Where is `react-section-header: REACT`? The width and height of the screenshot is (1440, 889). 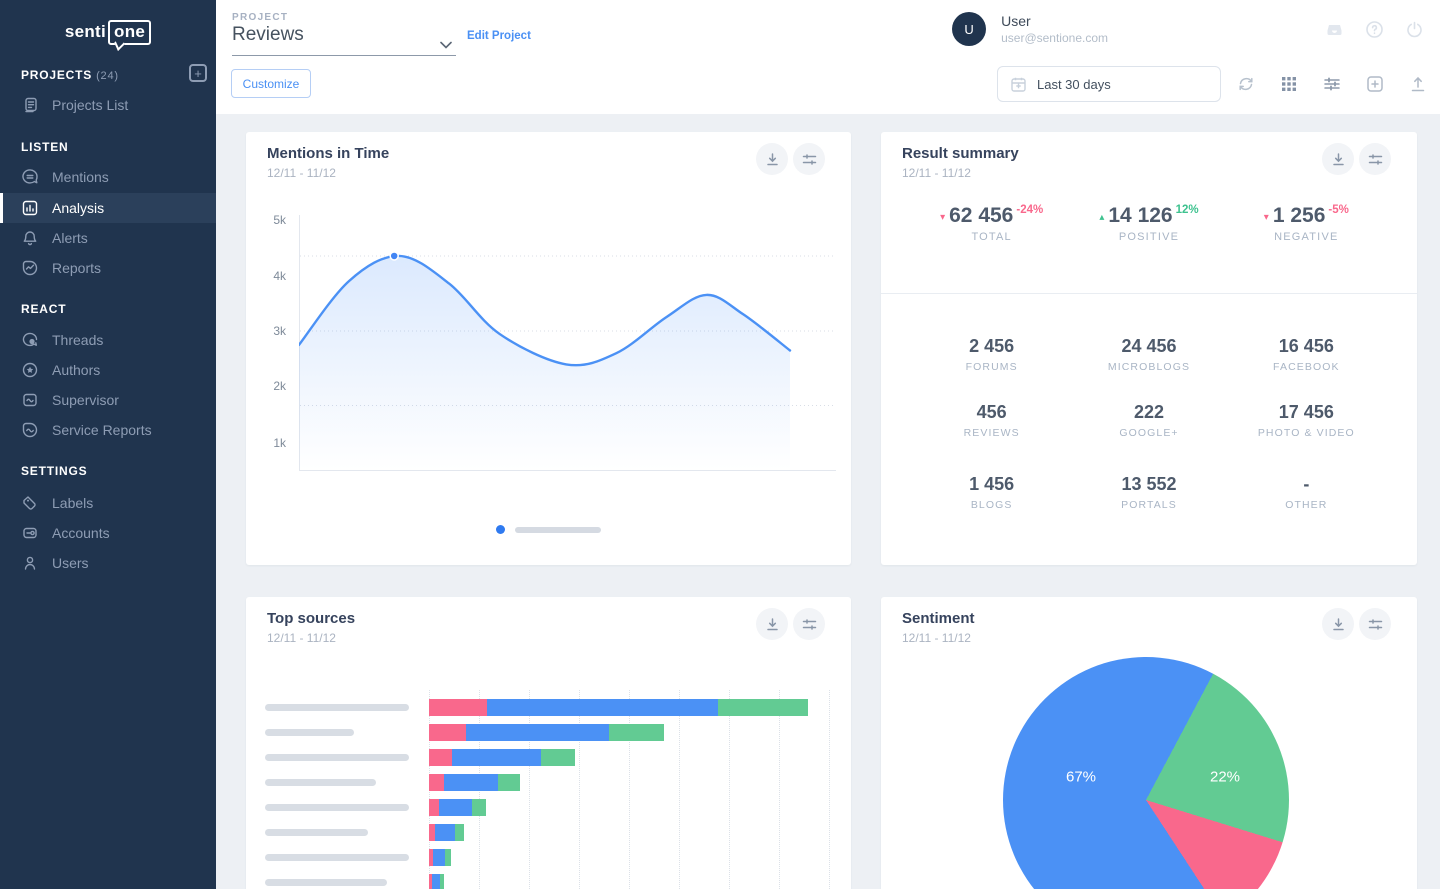 react-section-header: REACT is located at coordinates (44, 309).